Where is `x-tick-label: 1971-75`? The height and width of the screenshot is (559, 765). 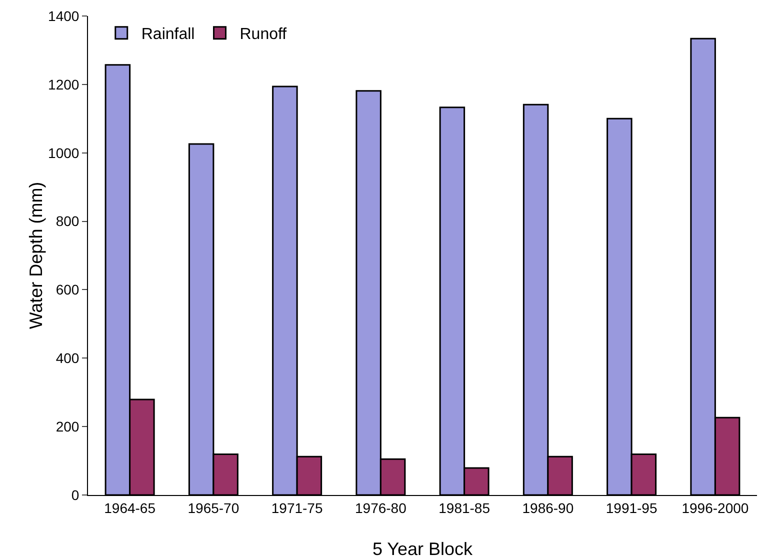 x-tick-label: 1971-75 is located at coordinates (297, 508).